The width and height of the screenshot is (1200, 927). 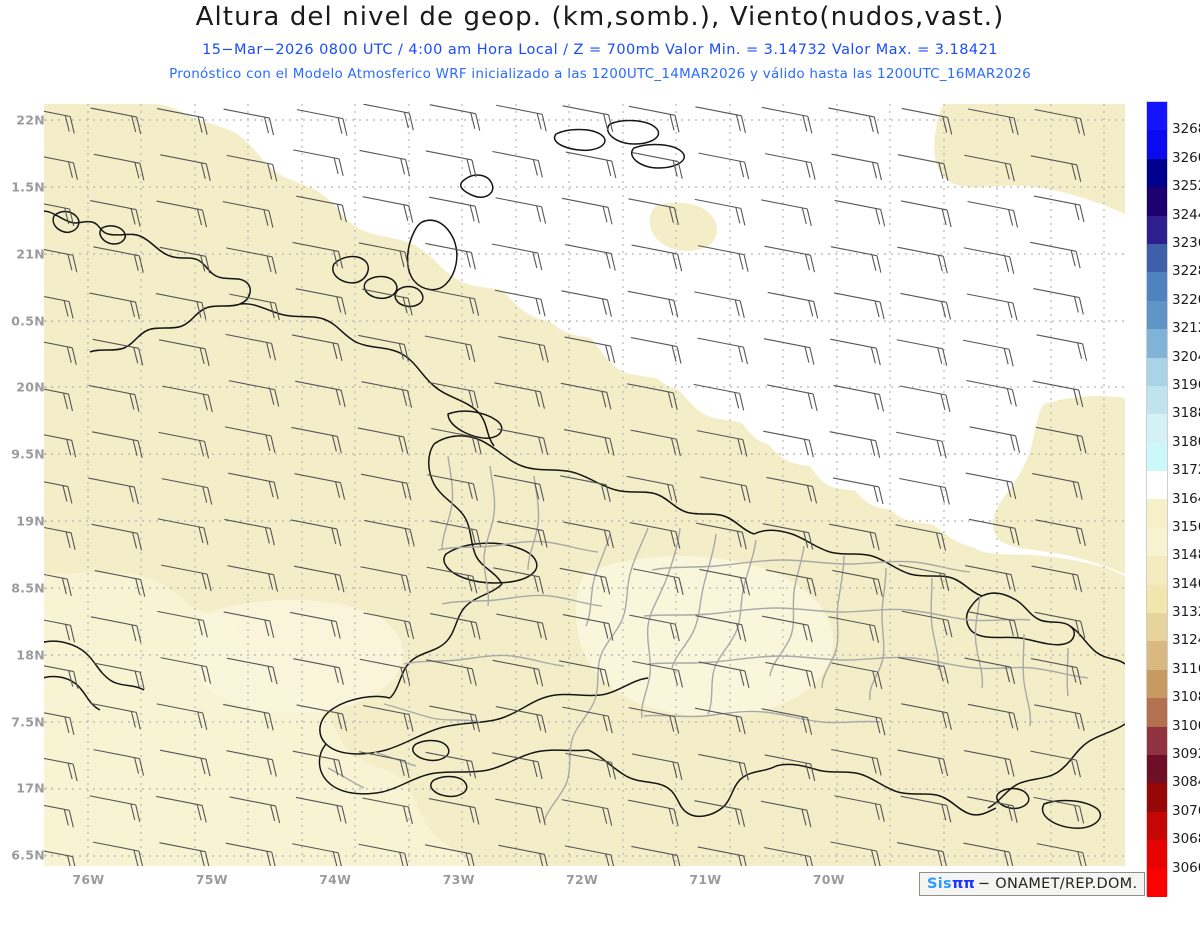 What do you see at coordinates (28, 454) in the screenshot?
I see `y-tick-label: 9.5N` at bounding box center [28, 454].